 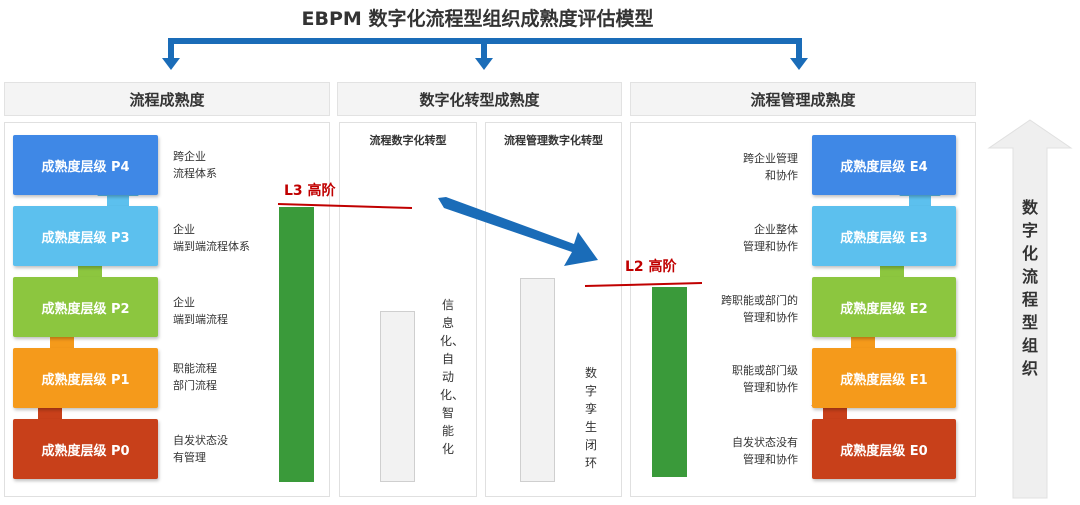 I want to click on desc-p4: 跨企业 流程体系, so click(x=195, y=165).